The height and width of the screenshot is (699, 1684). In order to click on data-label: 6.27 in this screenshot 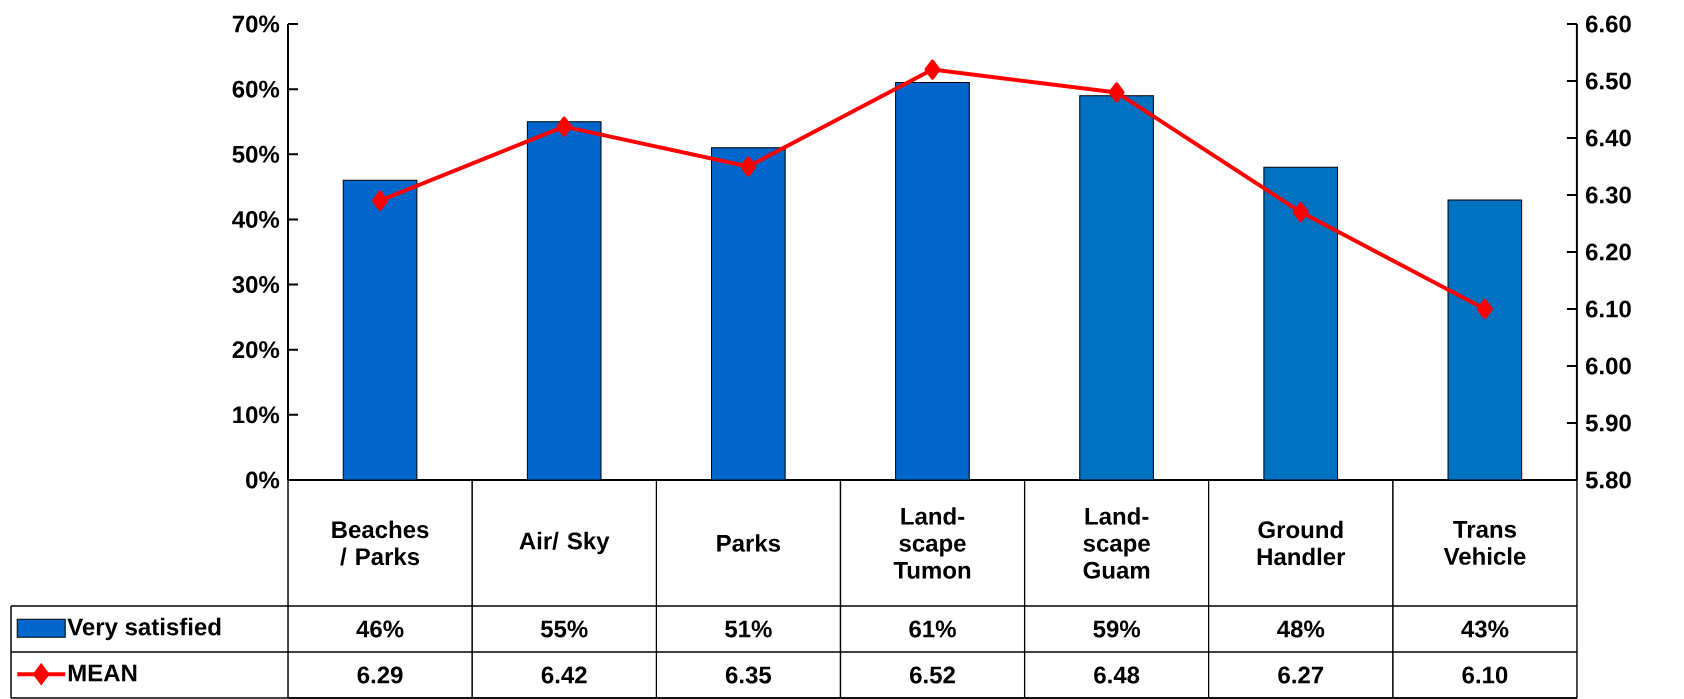, I will do `click(1301, 675)`.